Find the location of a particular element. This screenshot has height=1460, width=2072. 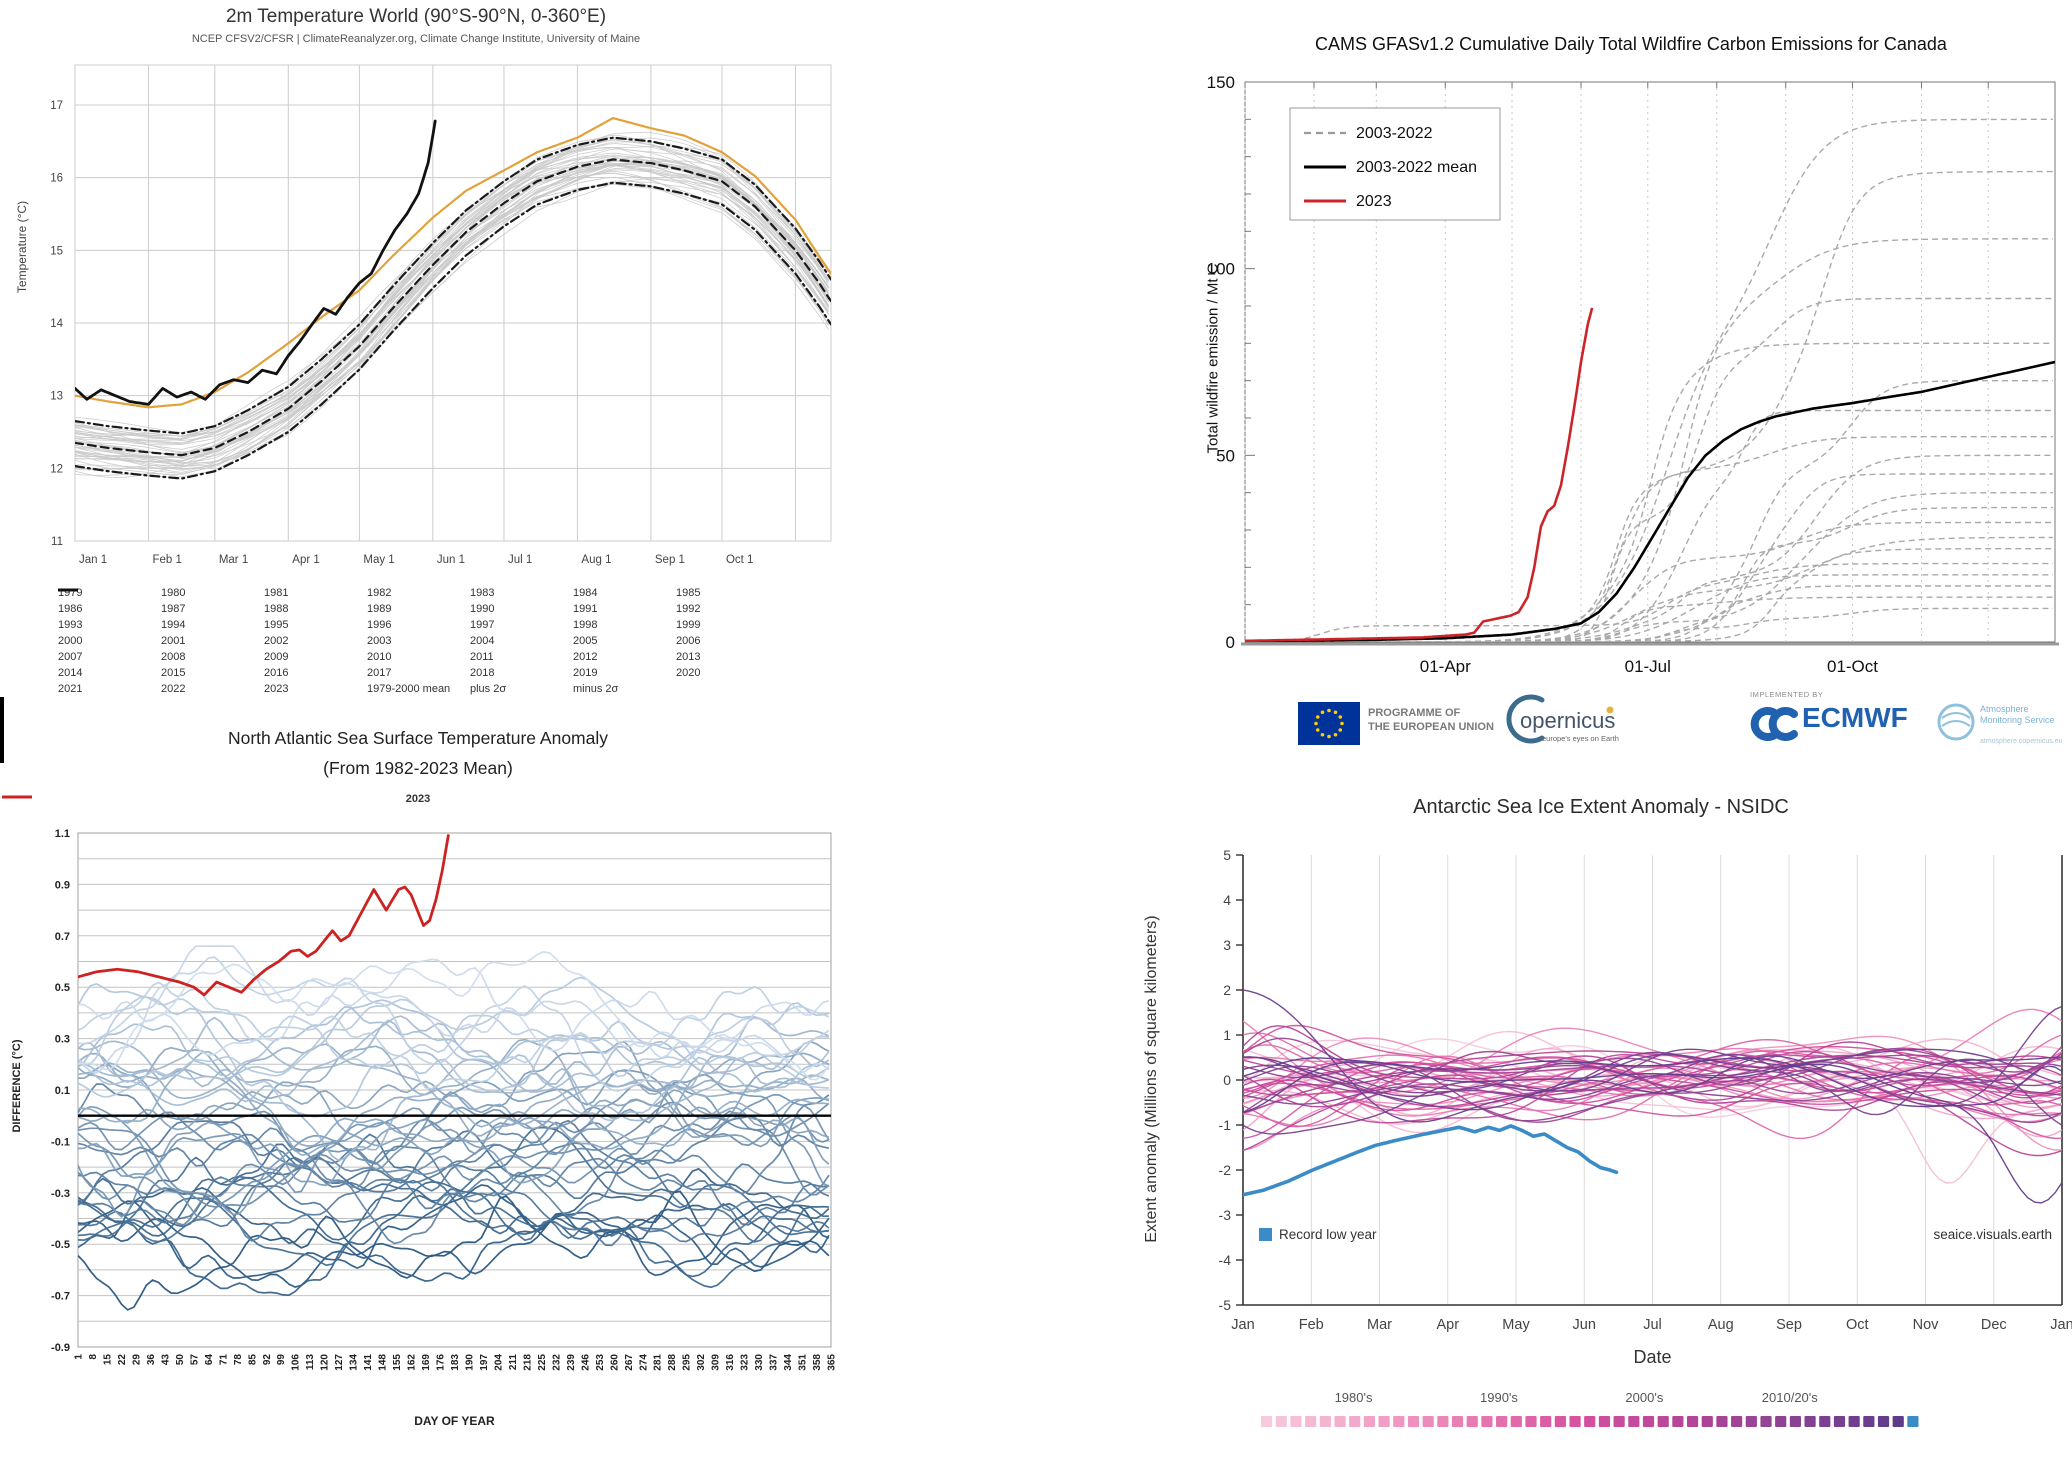

y-tick-label: 50 is located at coordinates (1225, 455).